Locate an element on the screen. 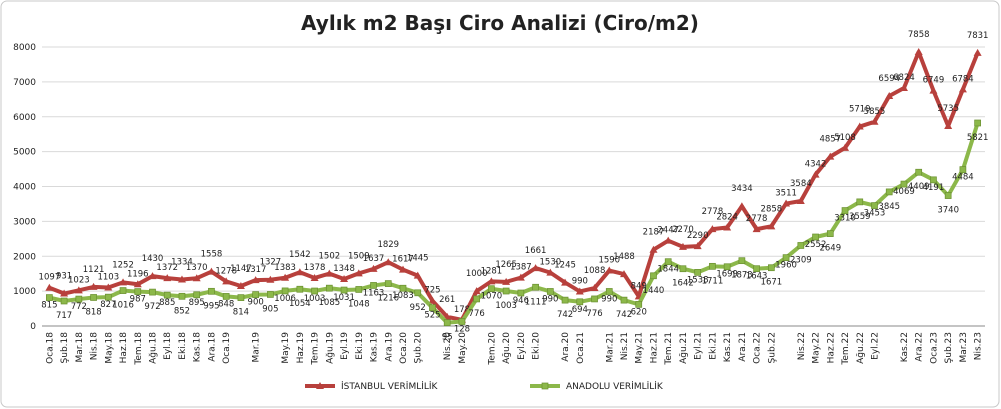  x-tick-label: Haz.19 is located at coordinates (301, 348).